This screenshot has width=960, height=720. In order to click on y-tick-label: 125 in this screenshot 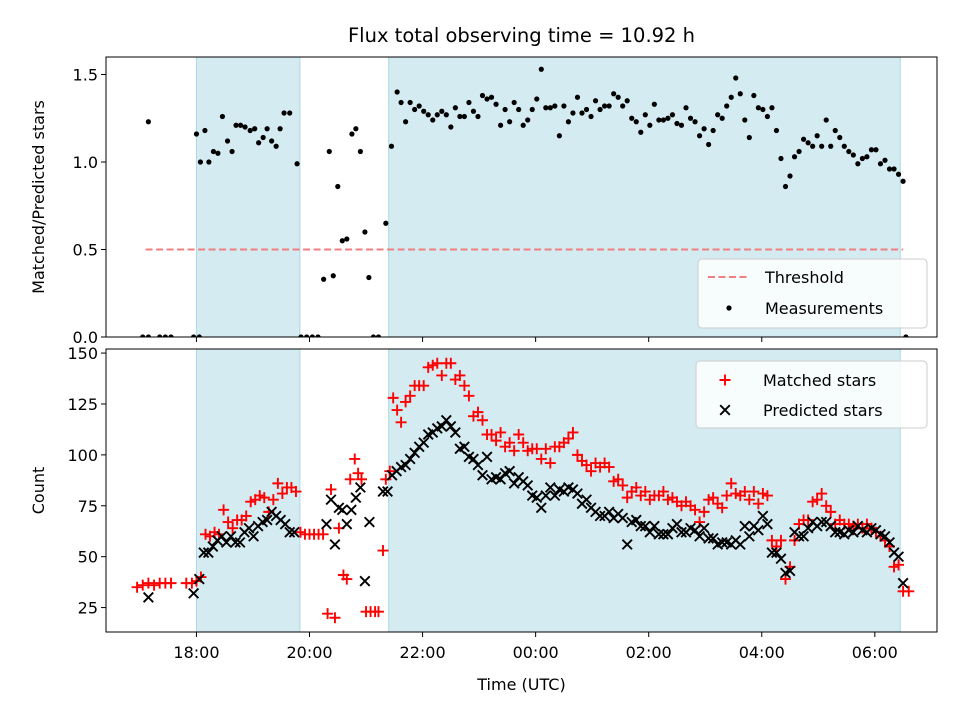, I will do `click(82, 404)`.